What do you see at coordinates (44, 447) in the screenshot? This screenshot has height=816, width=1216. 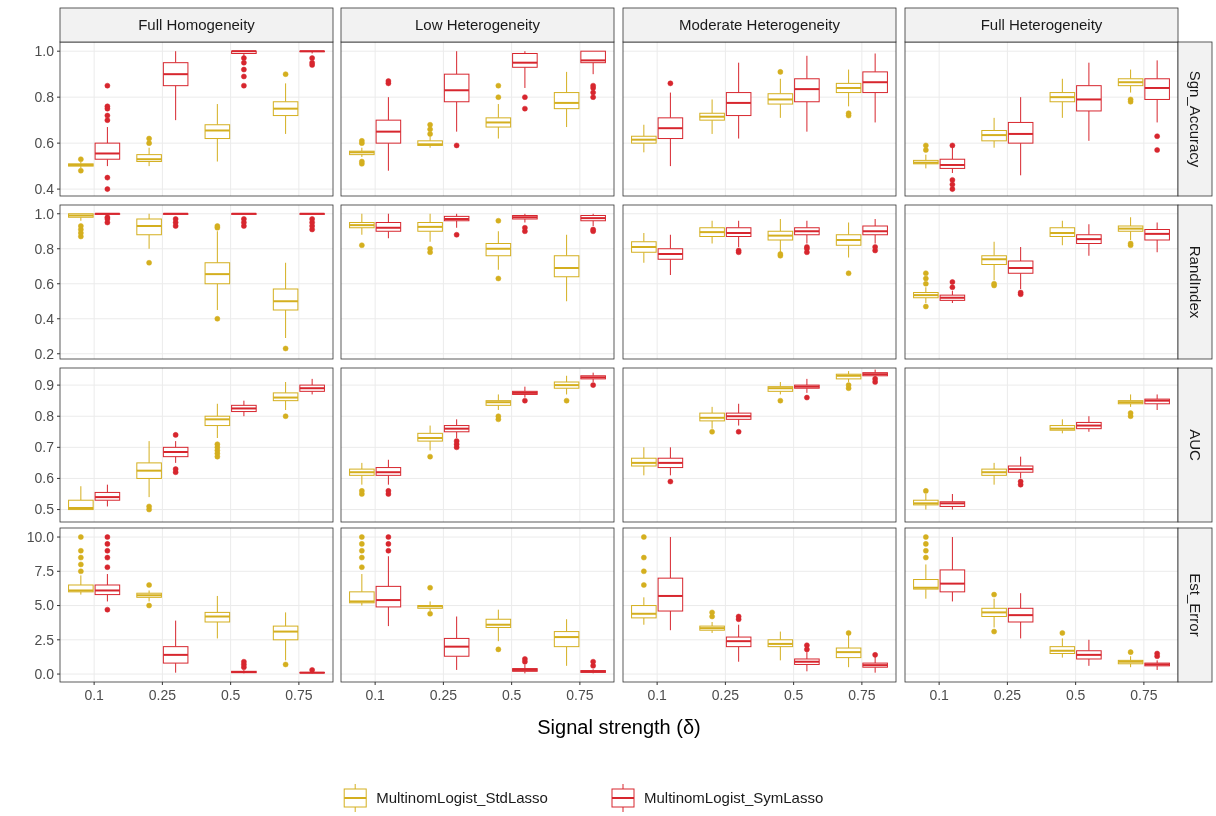 I see `y-tick-label: 0.7` at bounding box center [44, 447].